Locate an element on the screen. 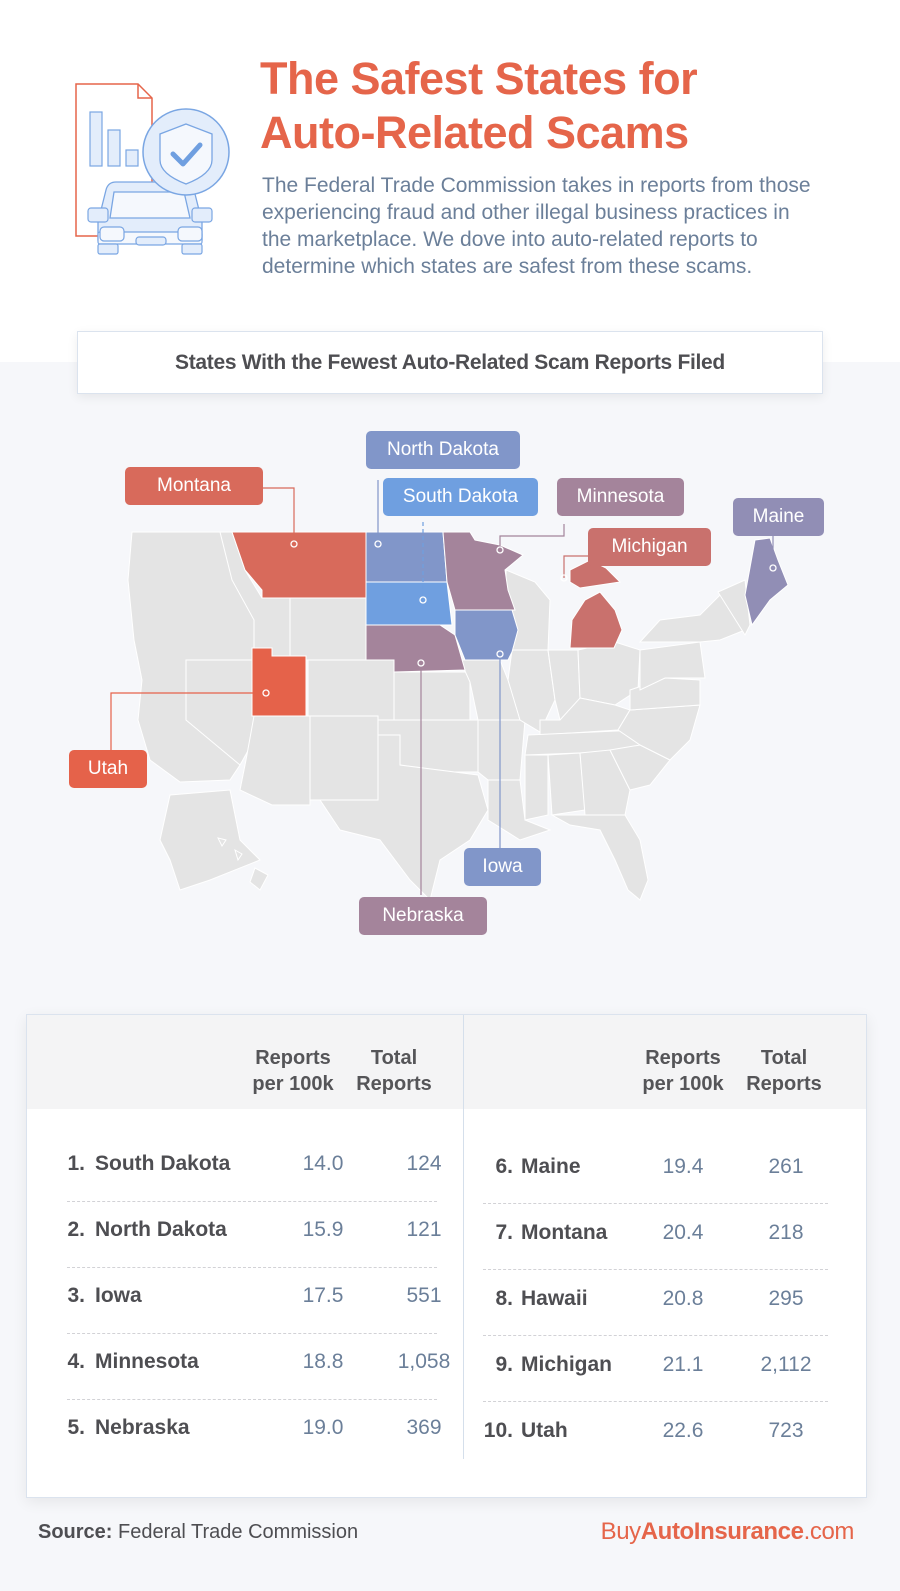  map-label-utah: Utah is located at coordinates (108, 769).